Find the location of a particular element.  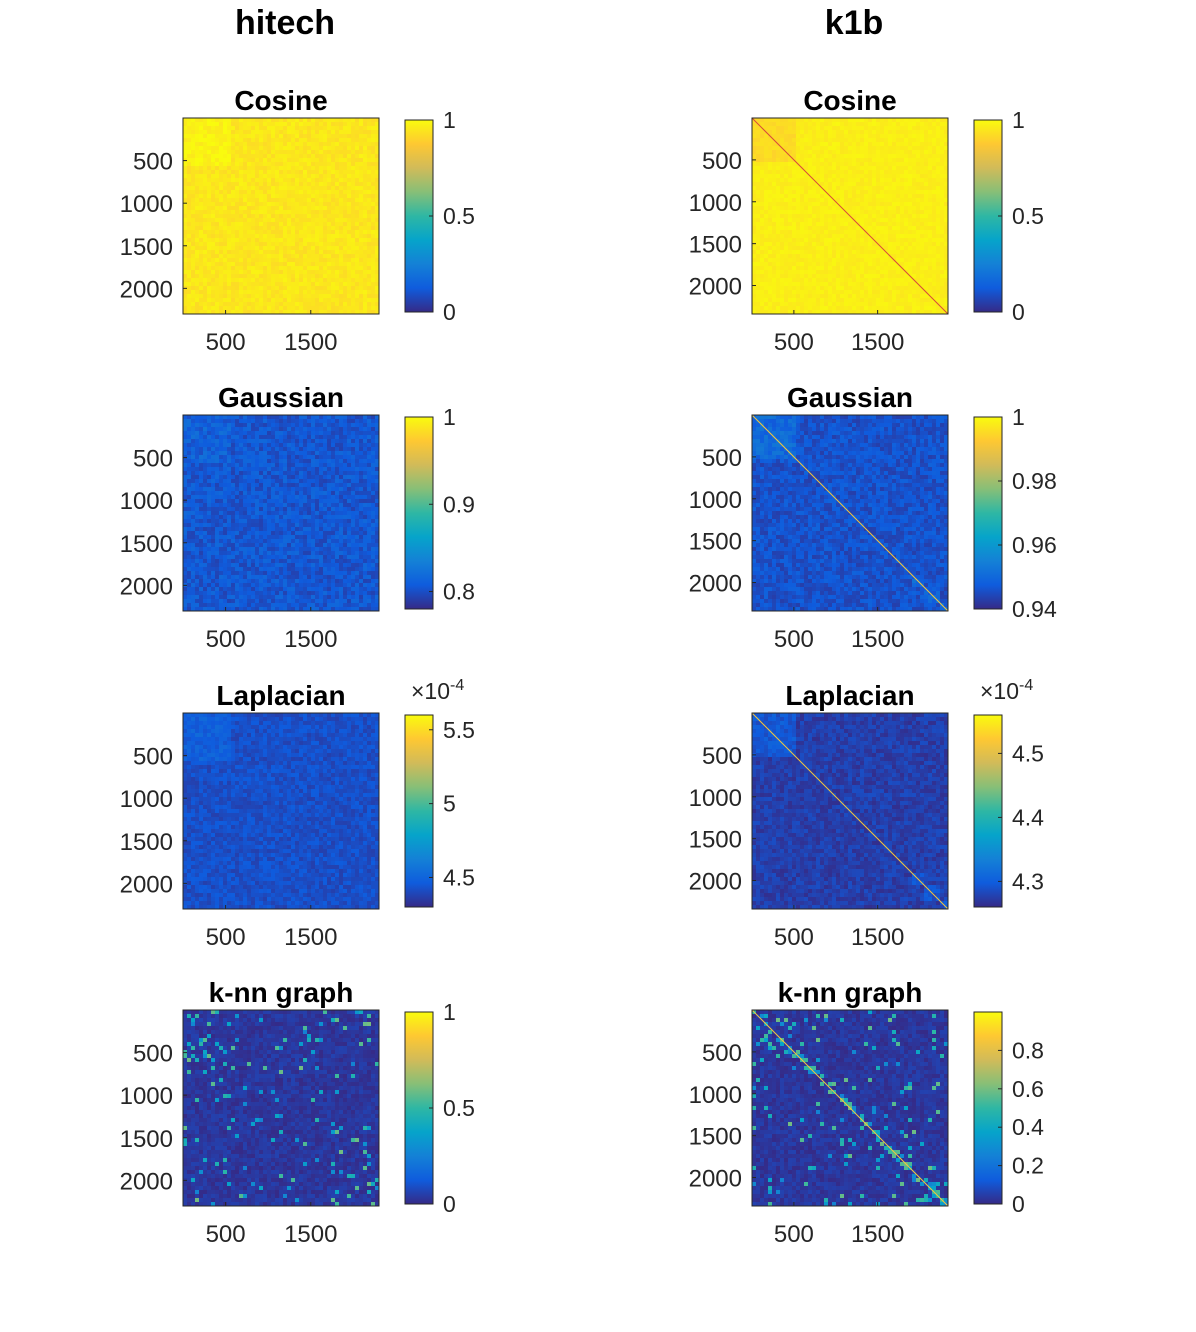

x-tick-label: 1500 is located at coordinates (310, 342).